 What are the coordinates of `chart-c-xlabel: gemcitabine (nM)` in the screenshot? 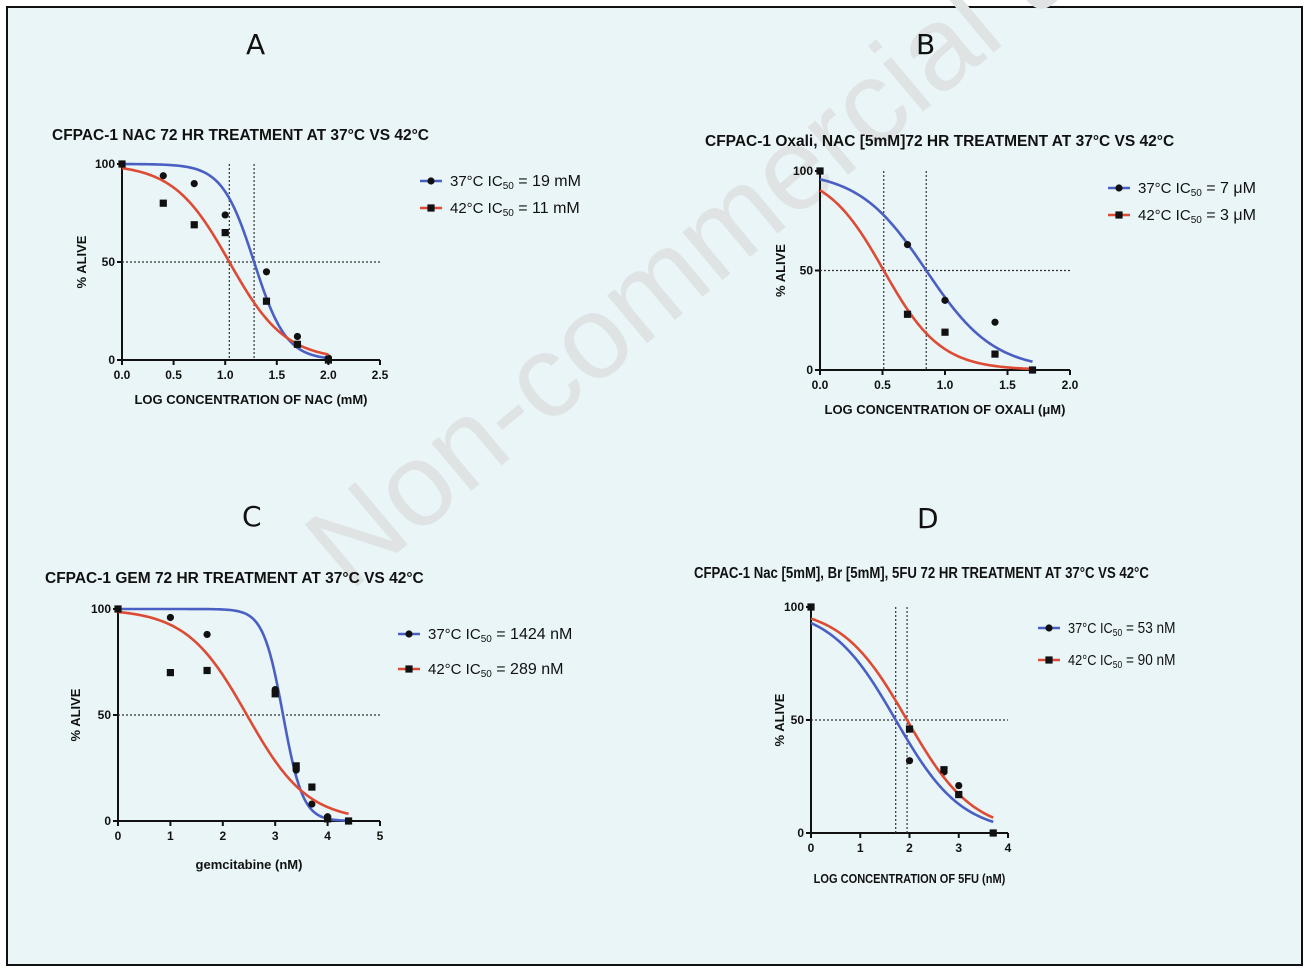 It's located at (249, 864).